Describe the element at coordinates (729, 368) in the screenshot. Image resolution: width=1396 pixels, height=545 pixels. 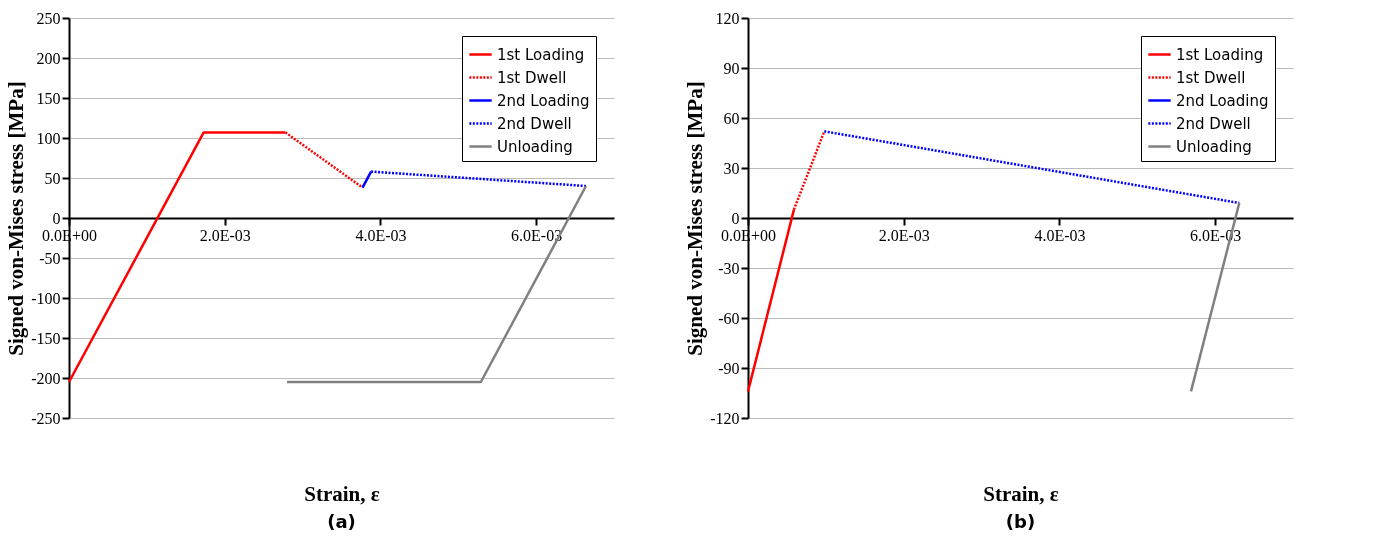
I see `y-tick-label: -90` at that location.